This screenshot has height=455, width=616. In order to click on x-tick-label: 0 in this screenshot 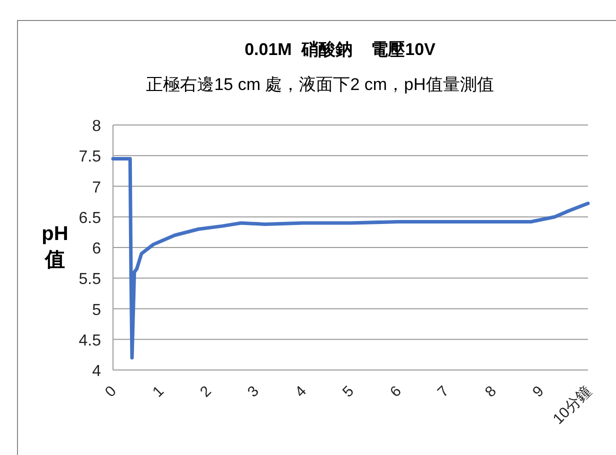, I will do `click(111, 391)`.